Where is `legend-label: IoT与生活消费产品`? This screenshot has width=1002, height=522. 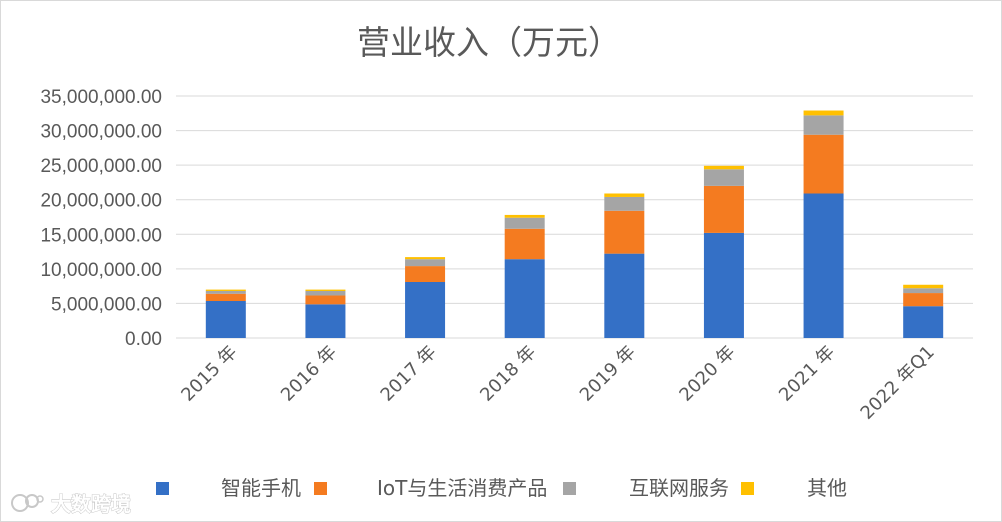
legend-label: IoT与生活消费产品 is located at coordinates (462, 488).